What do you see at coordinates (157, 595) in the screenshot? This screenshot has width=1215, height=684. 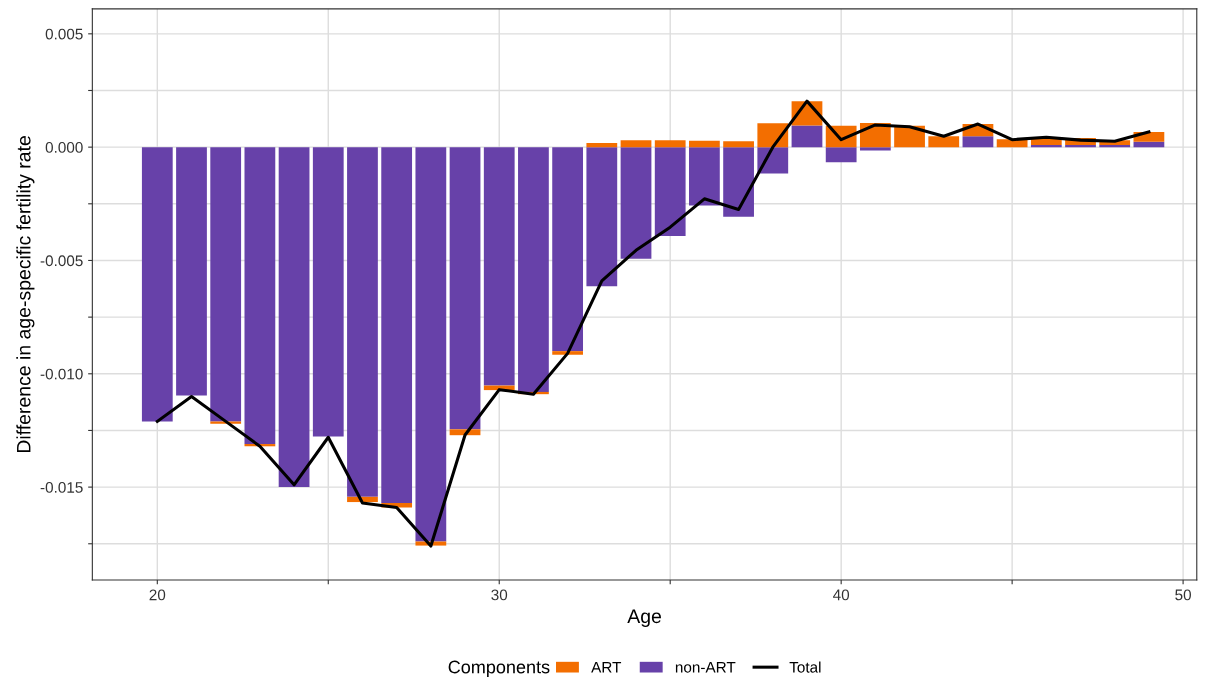 I see `x-tick-label: 20` at bounding box center [157, 595].